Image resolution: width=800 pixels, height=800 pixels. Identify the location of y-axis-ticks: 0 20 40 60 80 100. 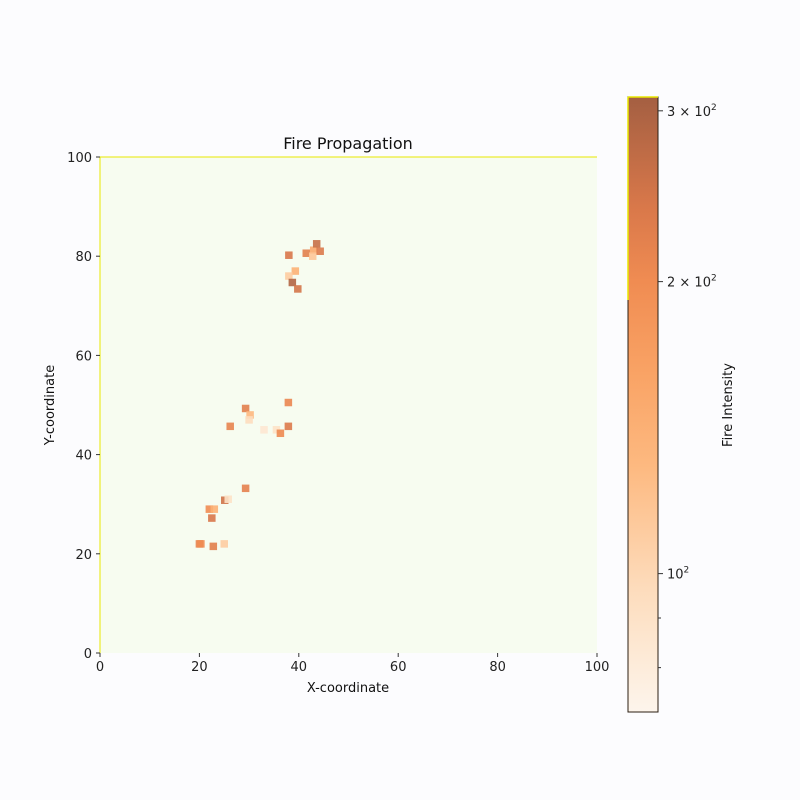
(83, 406).